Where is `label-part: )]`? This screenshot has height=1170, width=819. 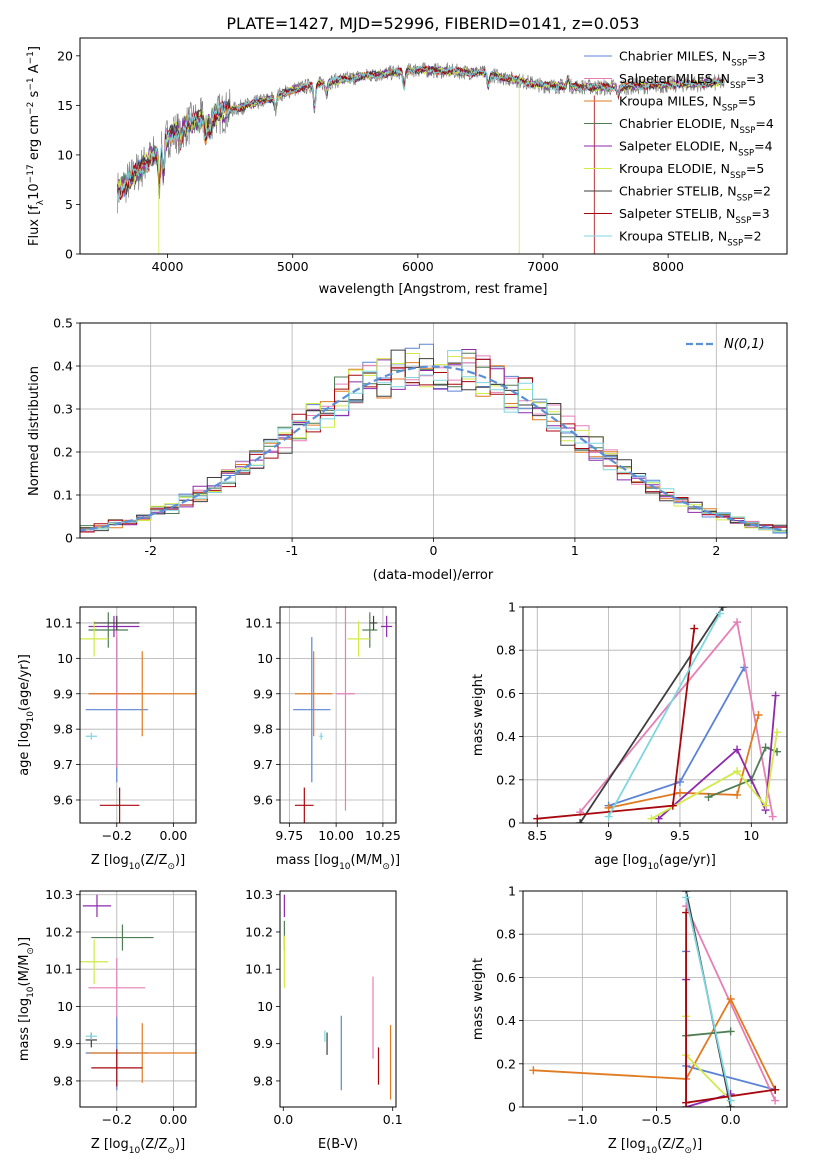 label-part: )] is located at coordinates (24, 942).